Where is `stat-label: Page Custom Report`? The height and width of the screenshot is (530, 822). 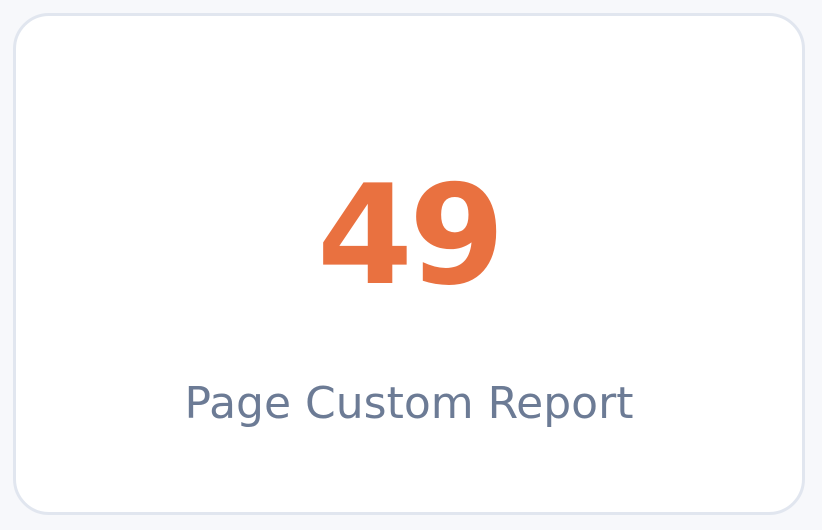 stat-label: Page Custom Report is located at coordinates (409, 403).